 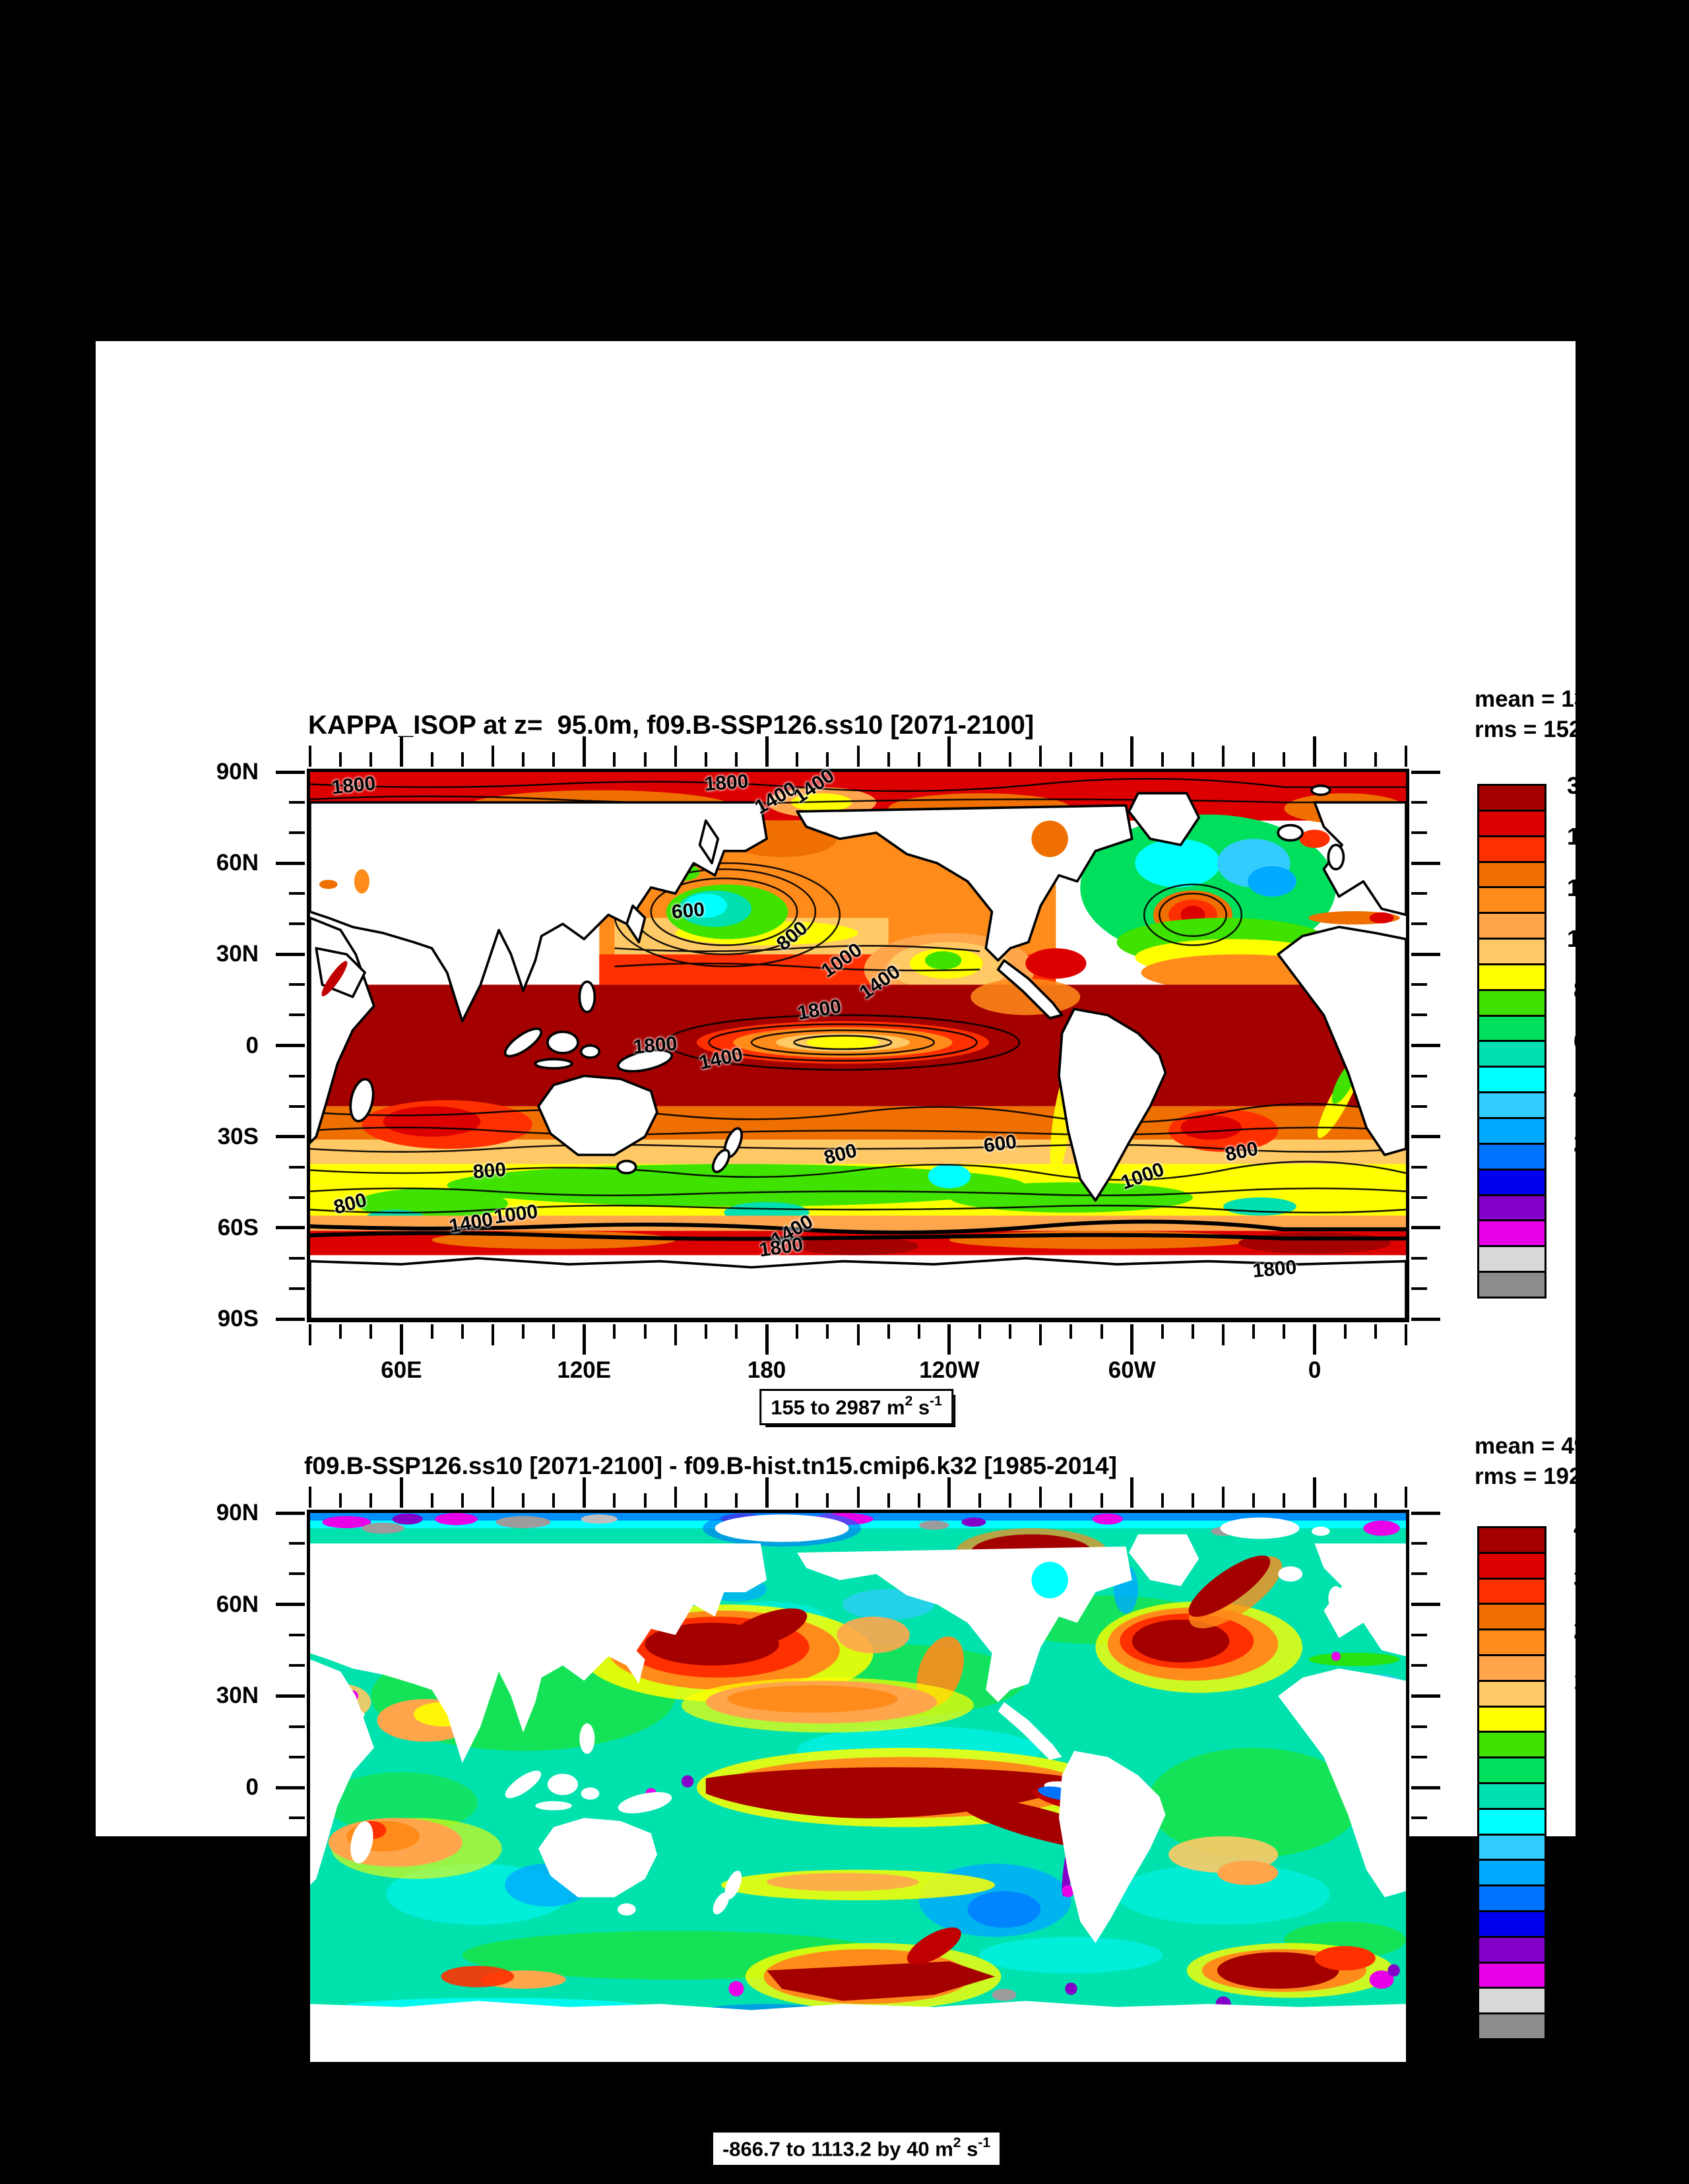 I want to click on lon-tick-label: 120E, so click(x=584, y=1370).